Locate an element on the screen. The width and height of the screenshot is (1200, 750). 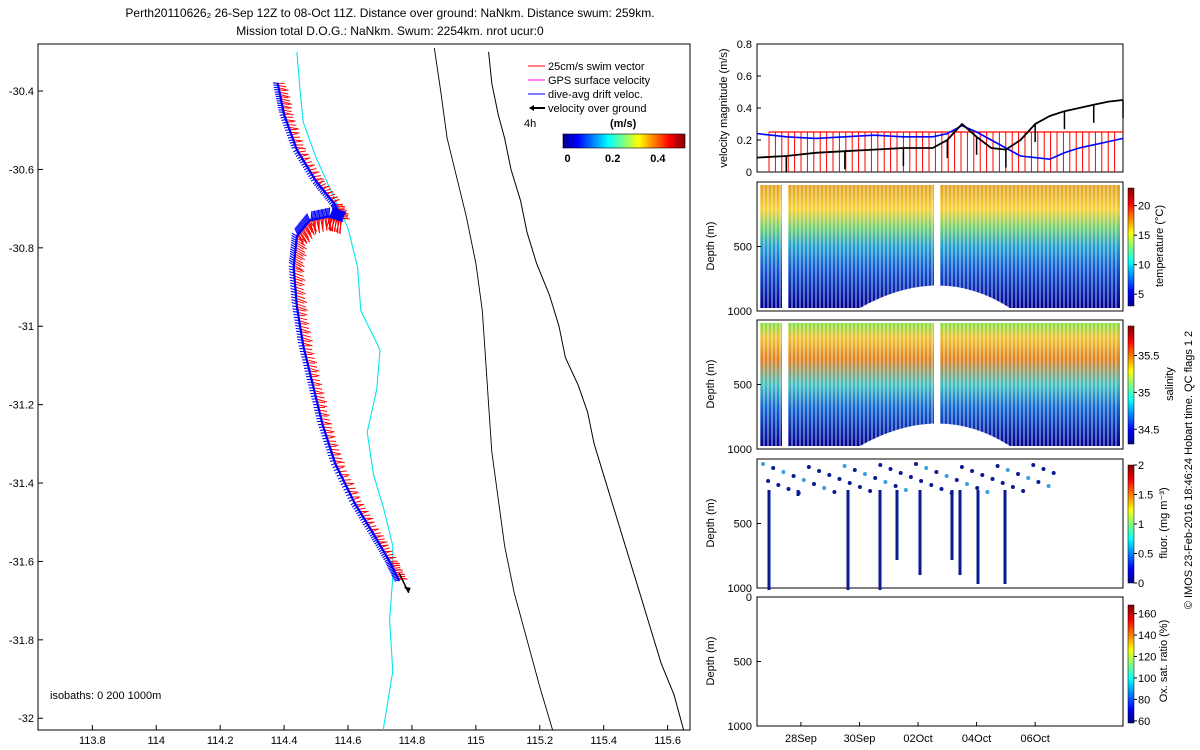
temperature-colorbar-label: temperature (°C) is located at coordinates (1160, 246).